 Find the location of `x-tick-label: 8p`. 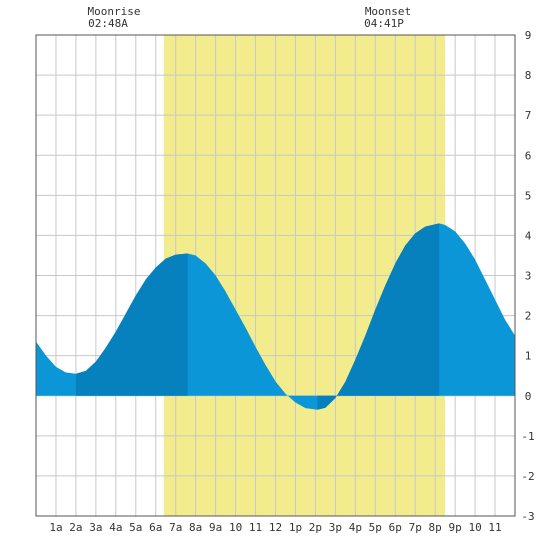

x-tick-label: 8p is located at coordinates (435, 527).